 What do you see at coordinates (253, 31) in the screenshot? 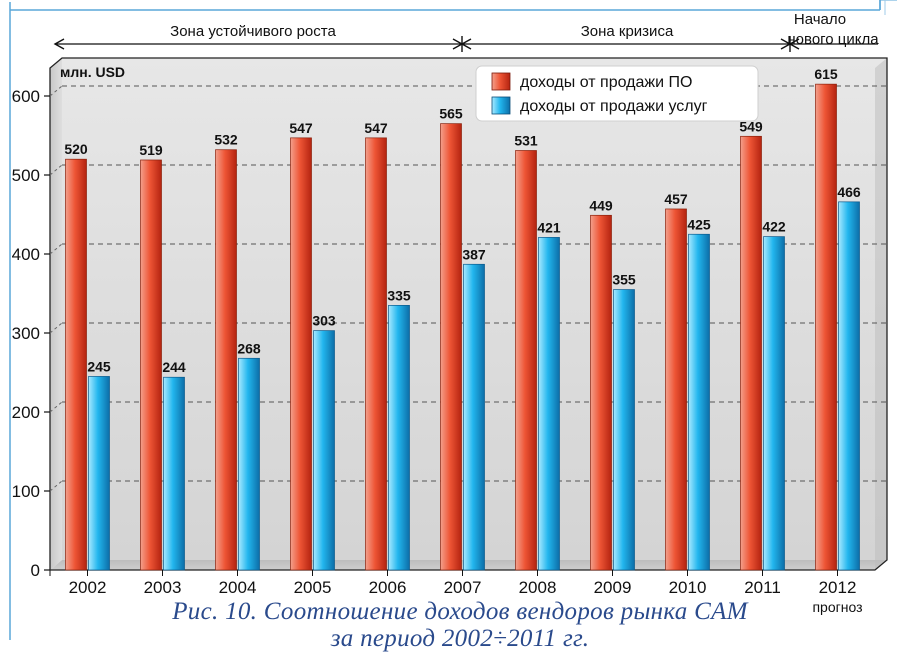
I see `zone-label-growth: Зона устойчивого роста` at bounding box center [253, 31].